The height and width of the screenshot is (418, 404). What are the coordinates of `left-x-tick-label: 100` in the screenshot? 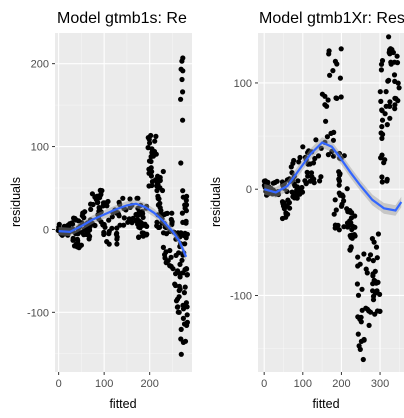 It's located at (104, 384).